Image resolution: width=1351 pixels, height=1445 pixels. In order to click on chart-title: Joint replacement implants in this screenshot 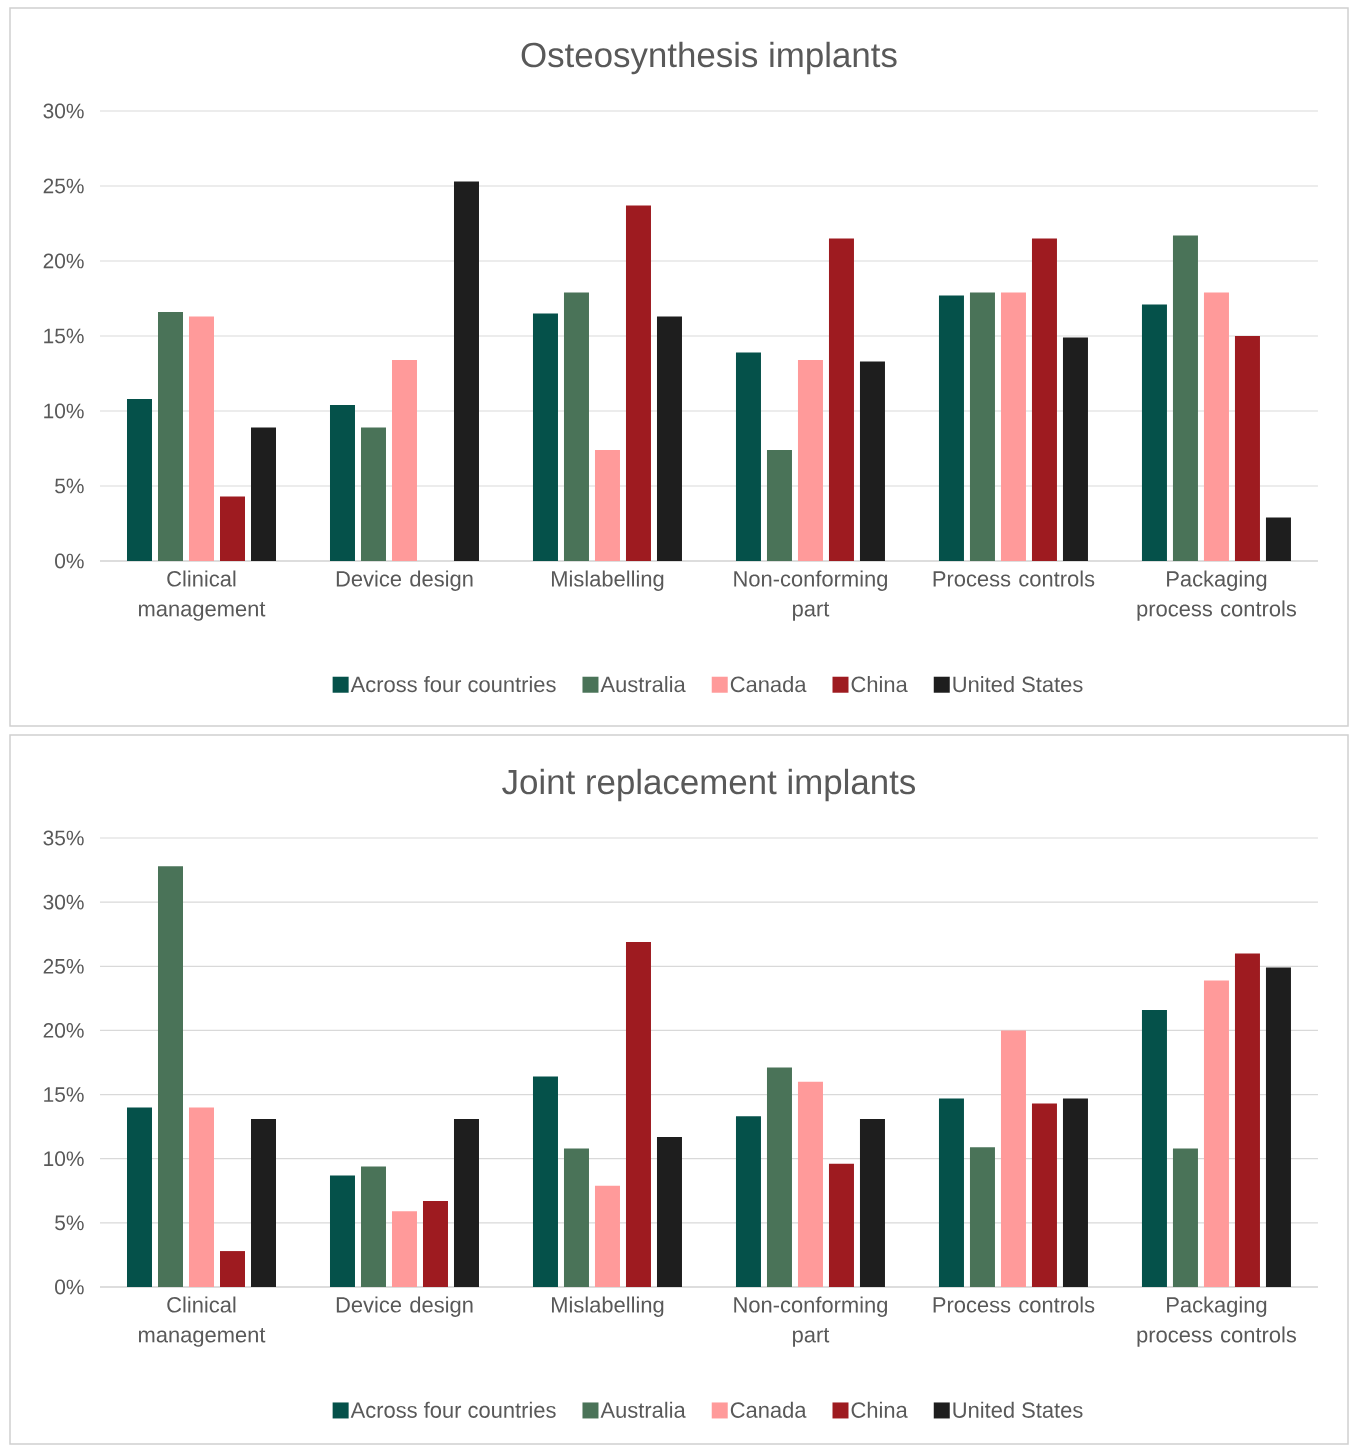, I will do `click(708, 785)`.